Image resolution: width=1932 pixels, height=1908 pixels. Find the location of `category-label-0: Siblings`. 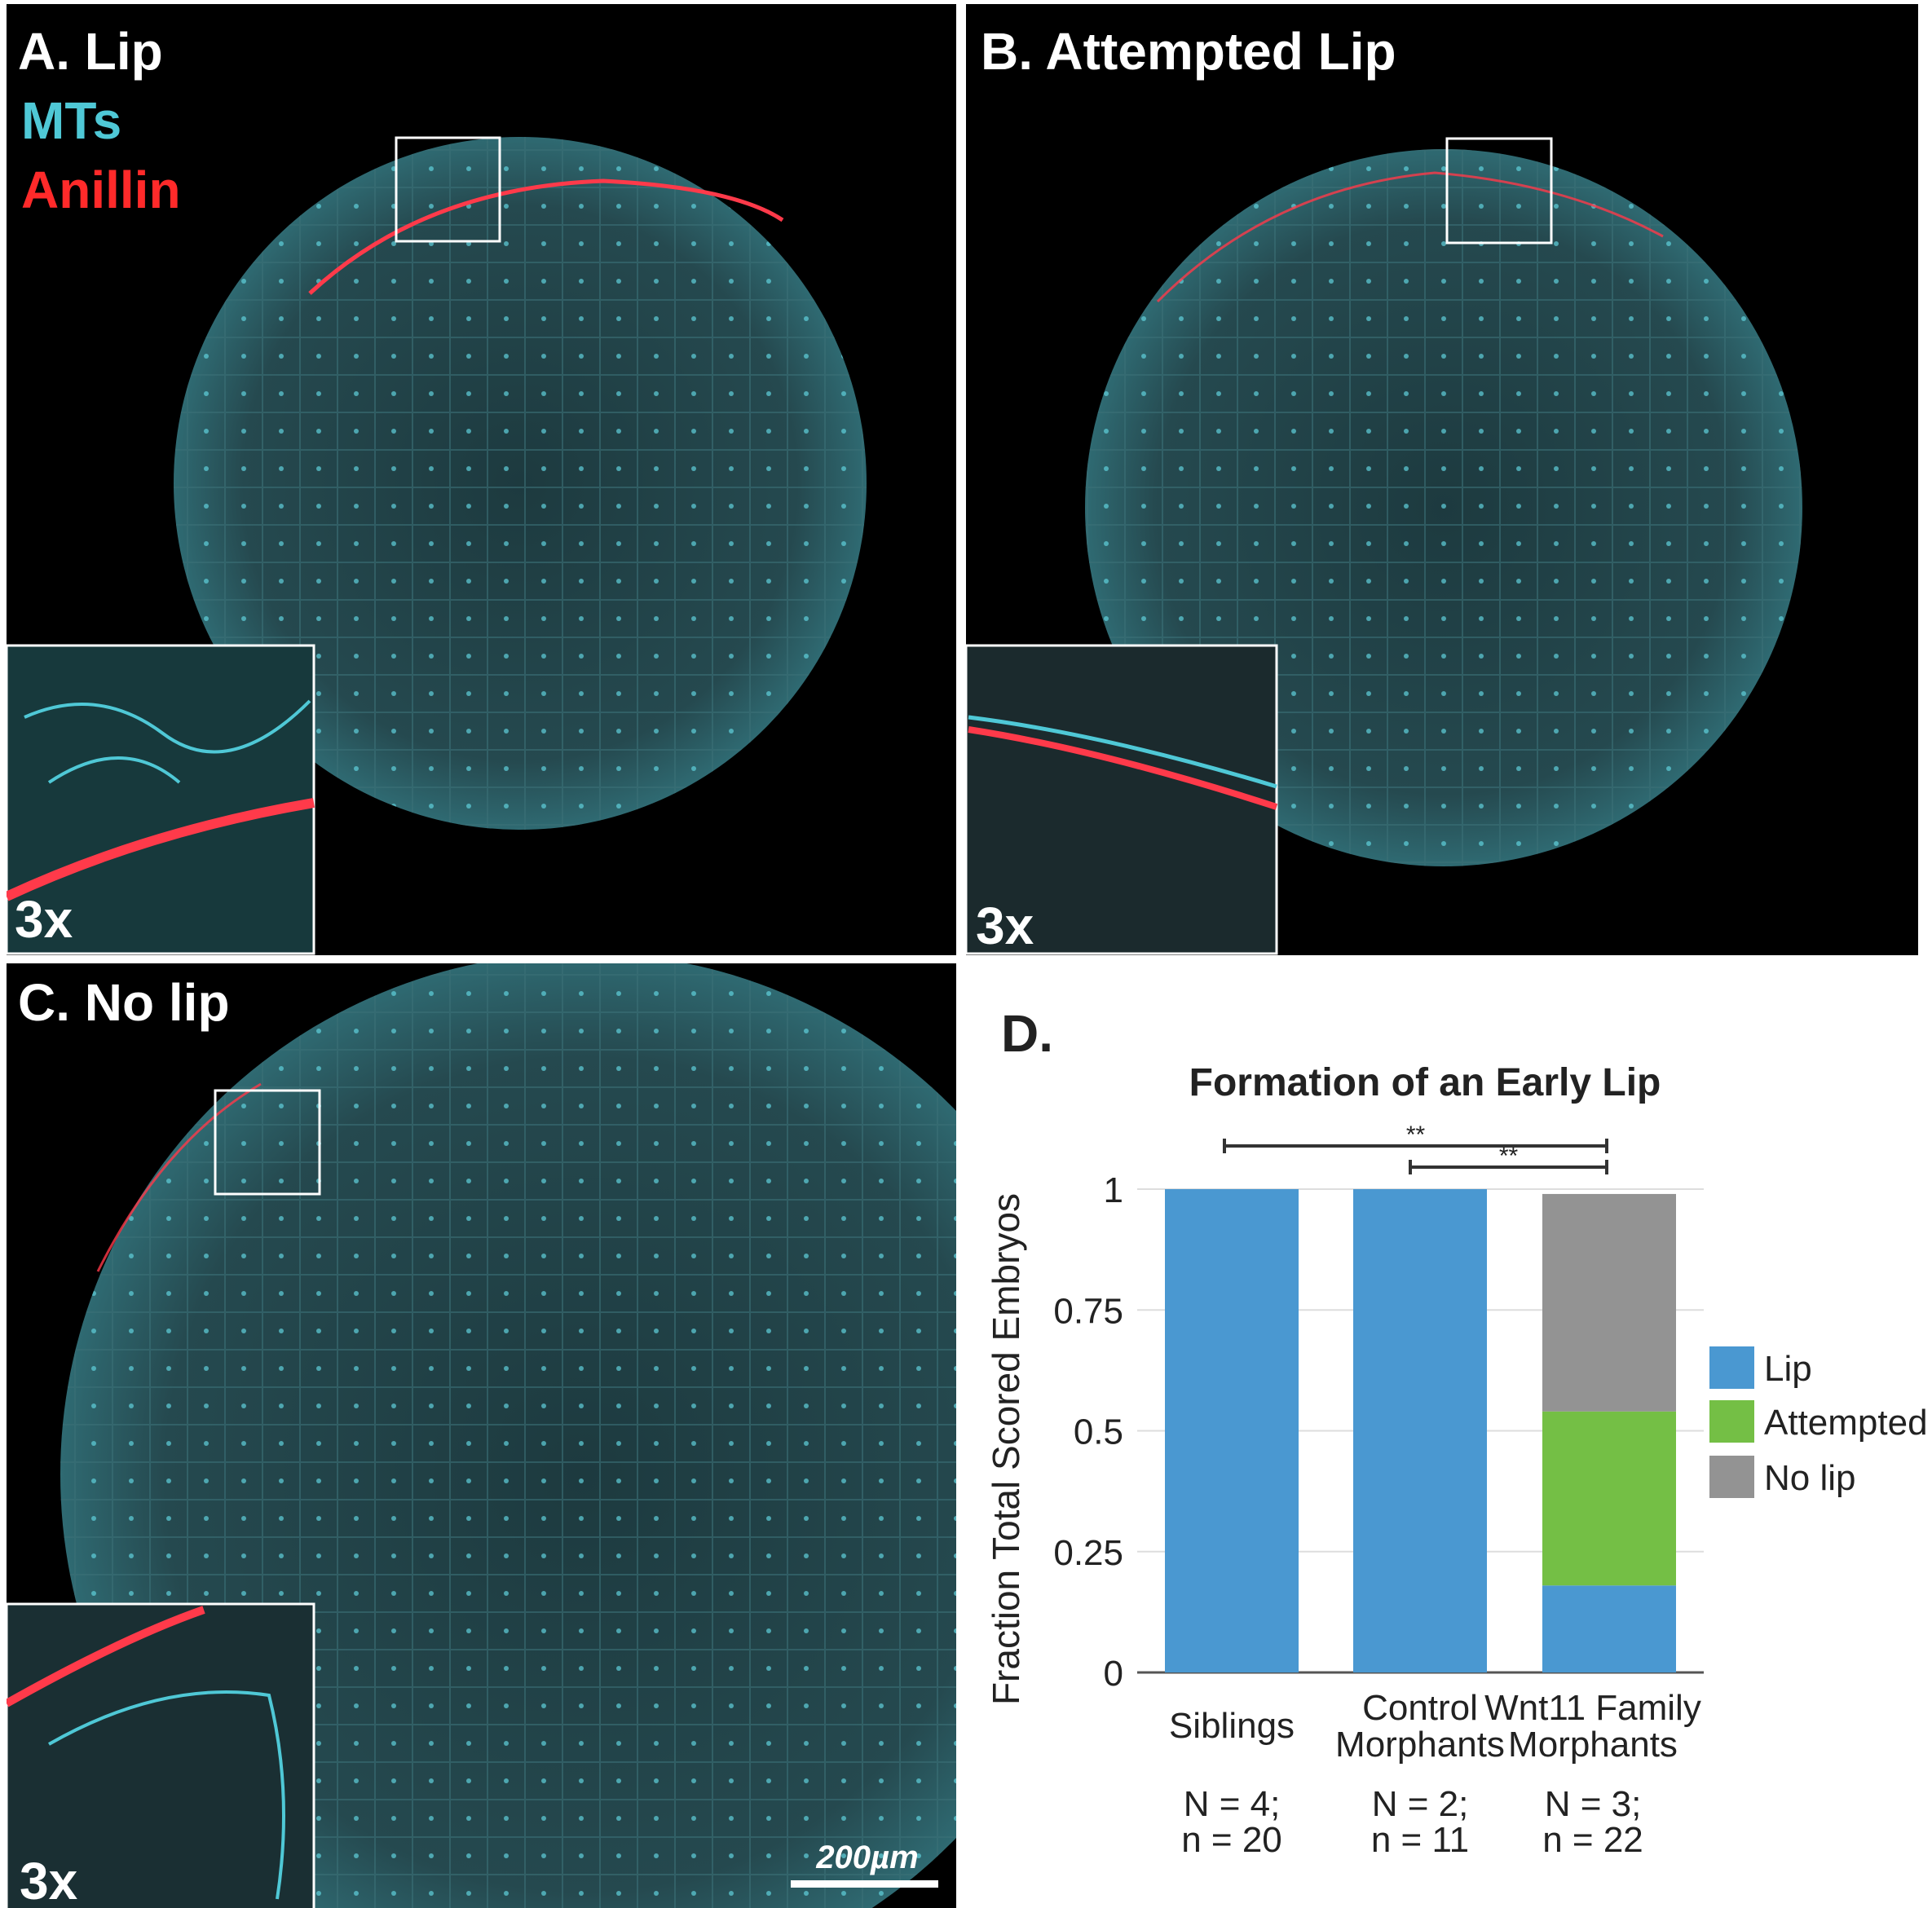

category-label-0: Siblings is located at coordinates (1232, 1726).